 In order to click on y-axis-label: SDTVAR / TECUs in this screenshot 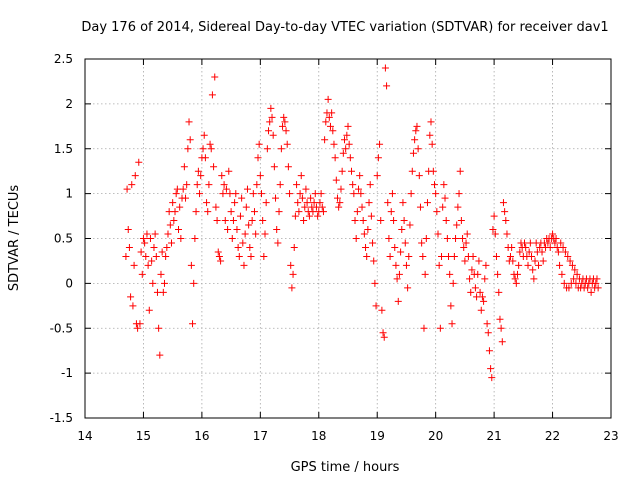, I will do `click(14, 238)`.